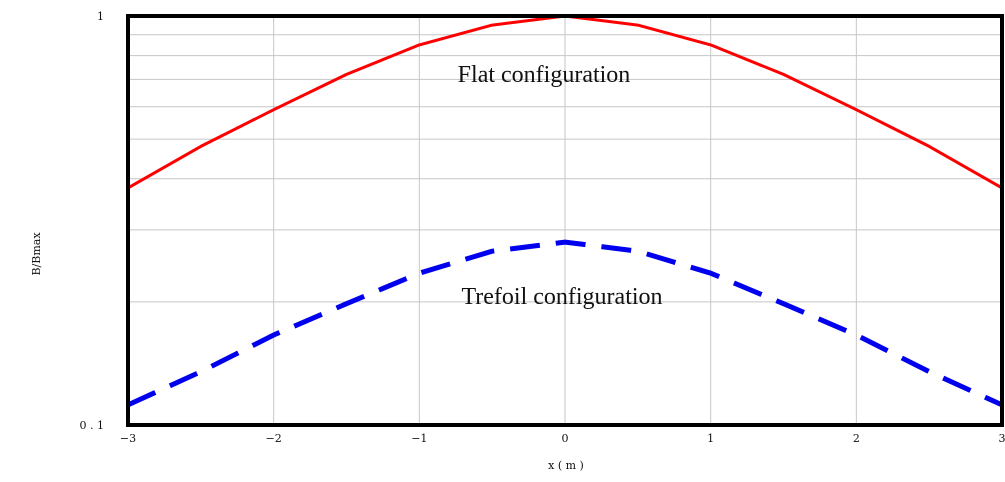  I want to click on x-tick-label: −1, so click(419, 438).